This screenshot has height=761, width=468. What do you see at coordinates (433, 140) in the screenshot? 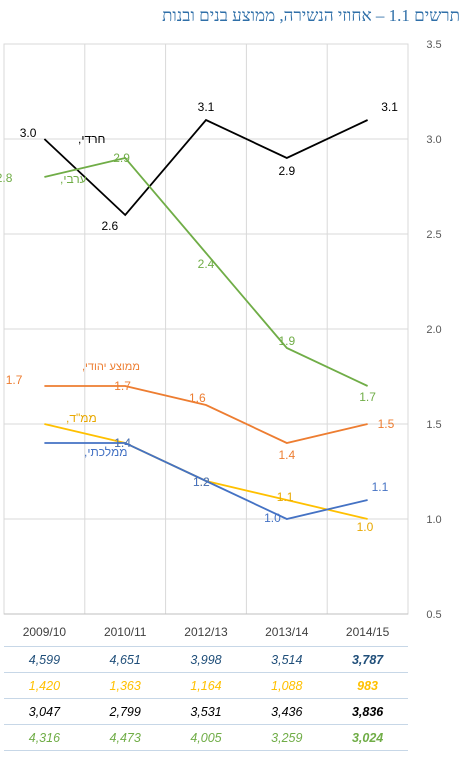
I see `y-tick-label: 3.0` at bounding box center [433, 140].